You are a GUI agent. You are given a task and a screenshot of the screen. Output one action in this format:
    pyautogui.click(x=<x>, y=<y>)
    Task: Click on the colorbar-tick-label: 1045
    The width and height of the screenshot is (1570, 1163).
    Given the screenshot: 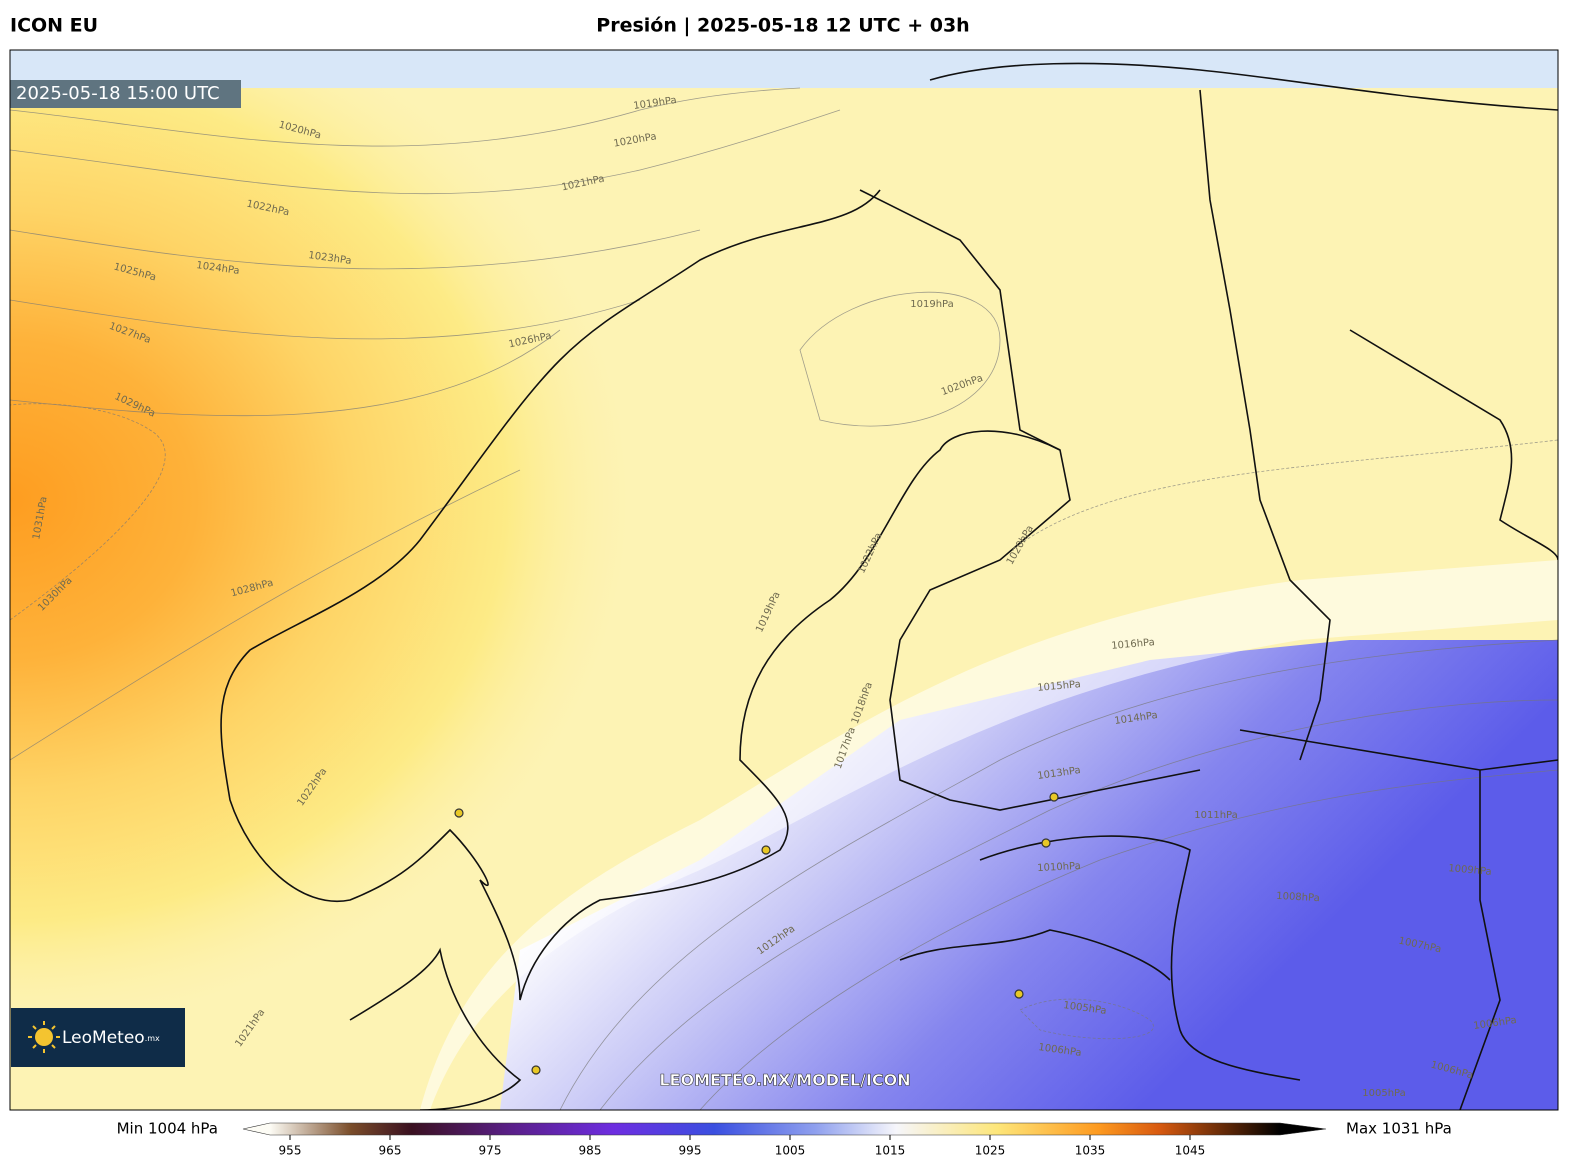 What is the action you would take?
    pyautogui.click(x=1190, y=1151)
    